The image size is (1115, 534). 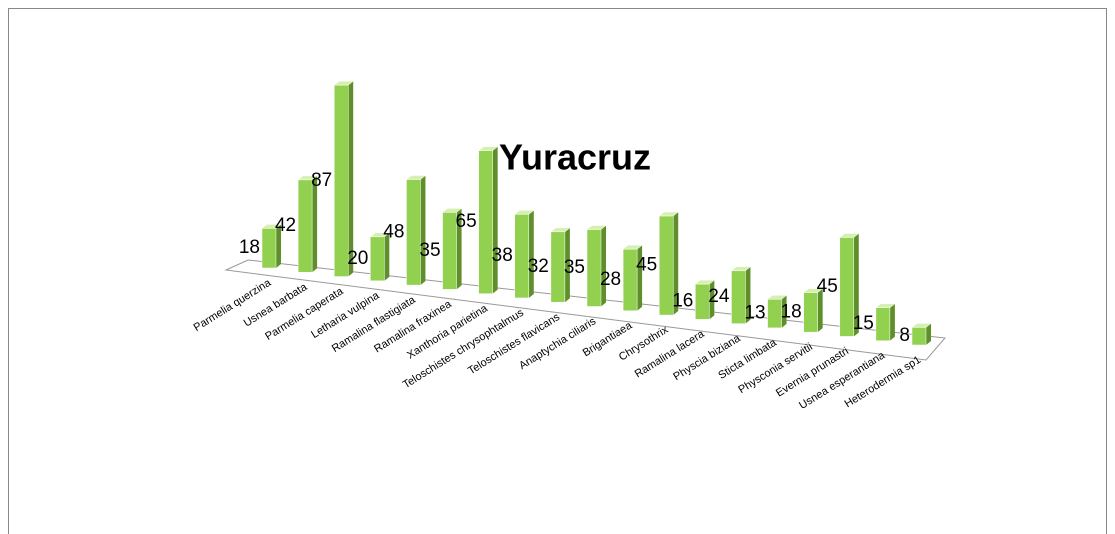 I want to click on chart-title: Yuracruz, so click(x=575, y=157).